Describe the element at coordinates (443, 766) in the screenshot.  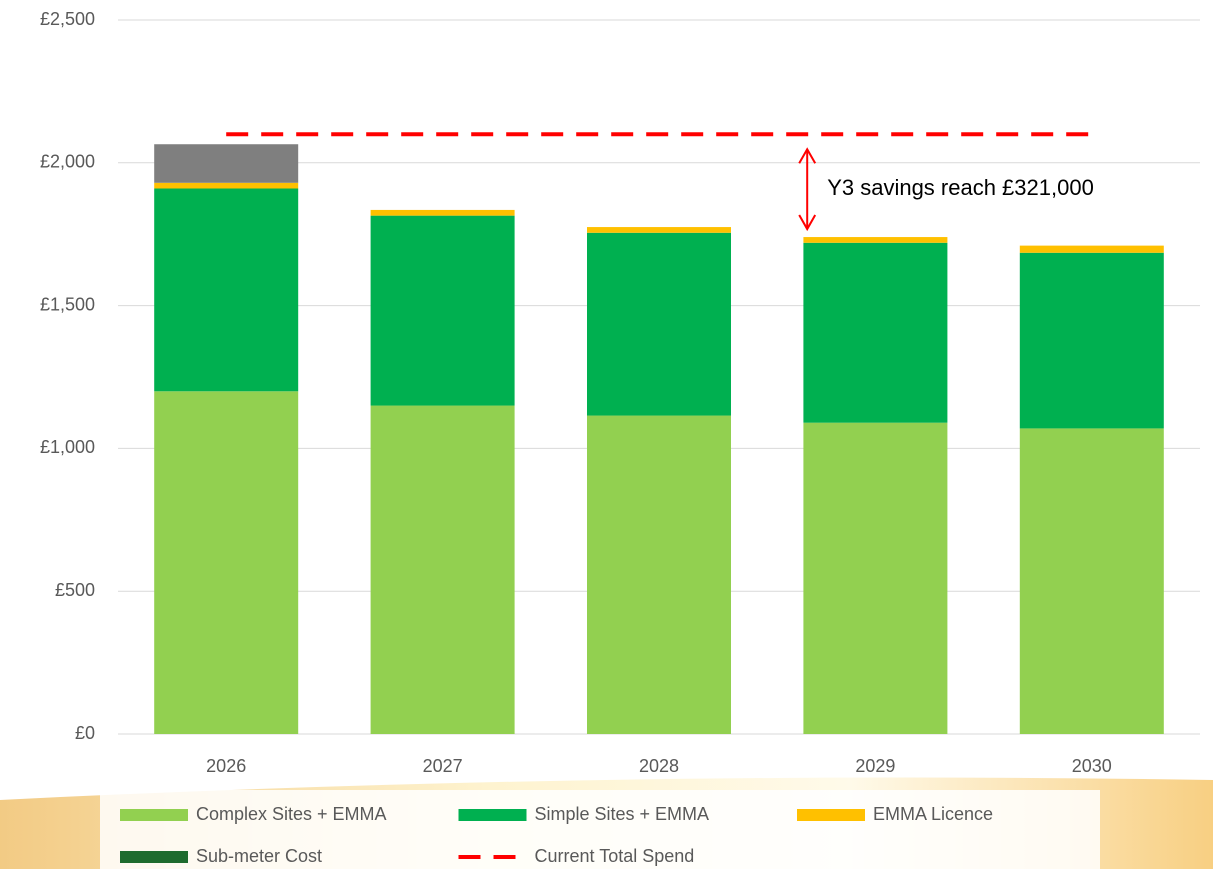
I see `x-tick-label: 2027` at that location.